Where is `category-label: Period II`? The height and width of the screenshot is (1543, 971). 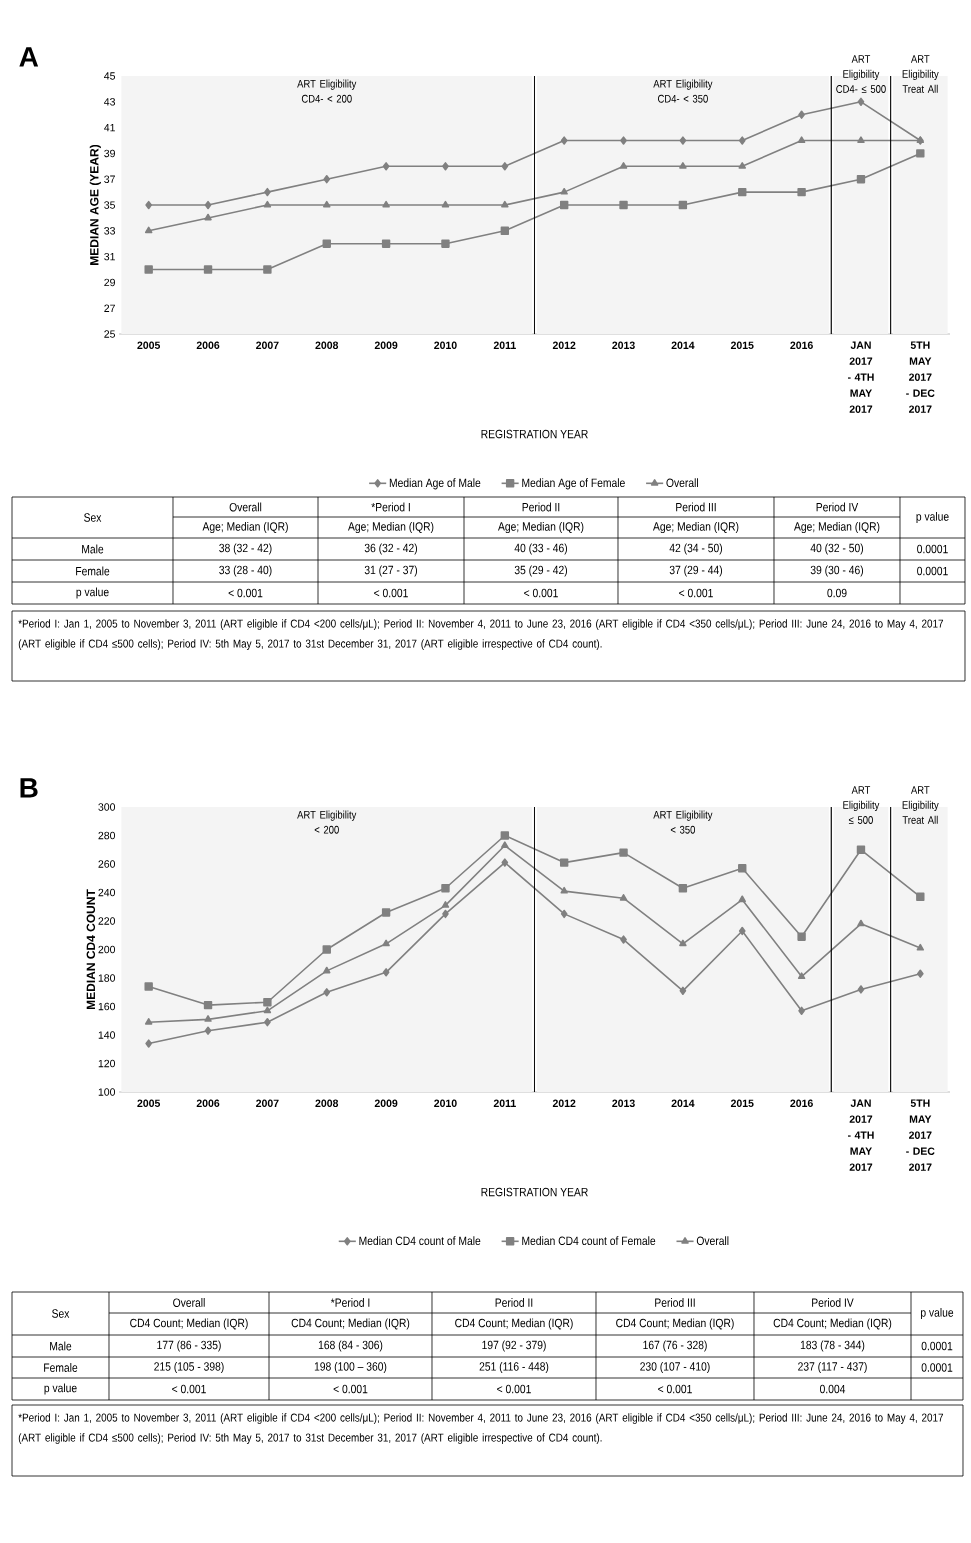 category-label: Period II is located at coordinates (514, 1302).